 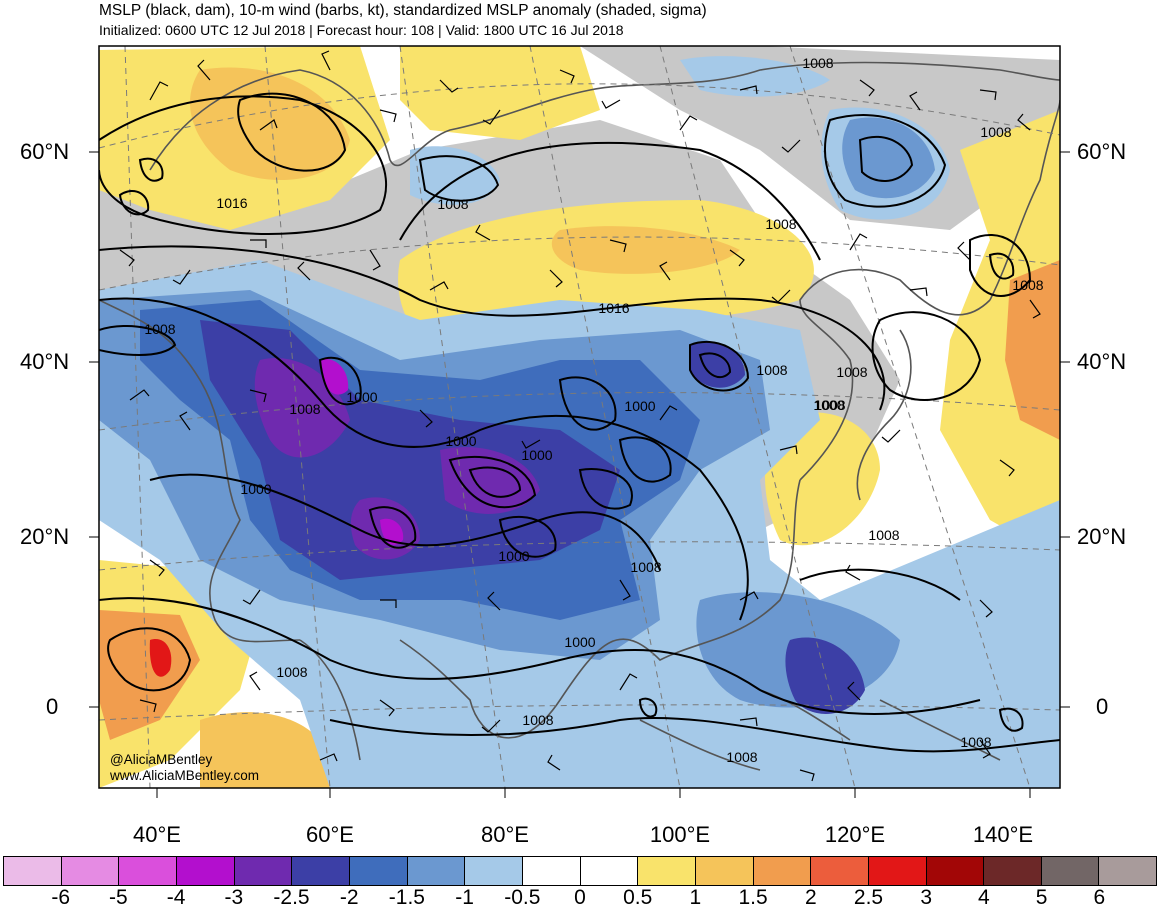 I want to click on lat-label-right: 60°N, so click(x=1102, y=151).